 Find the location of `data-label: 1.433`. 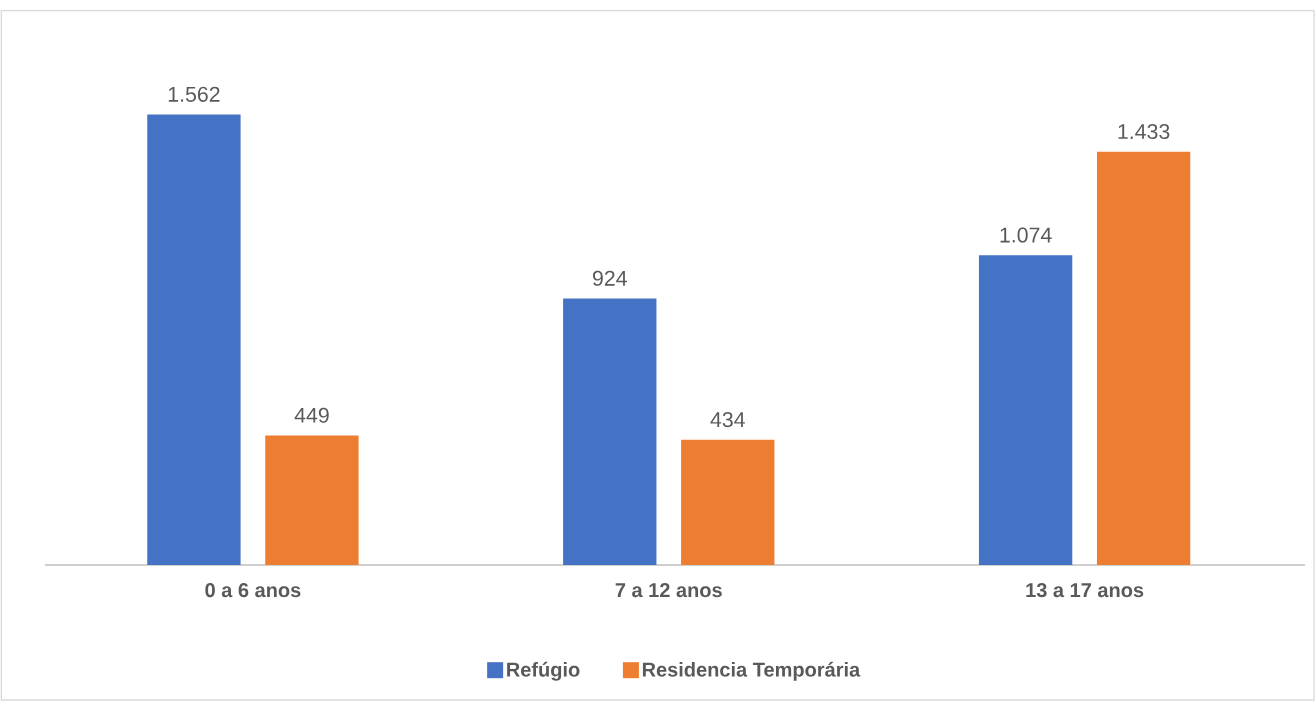

data-label: 1.433 is located at coordinates (1144, 131).